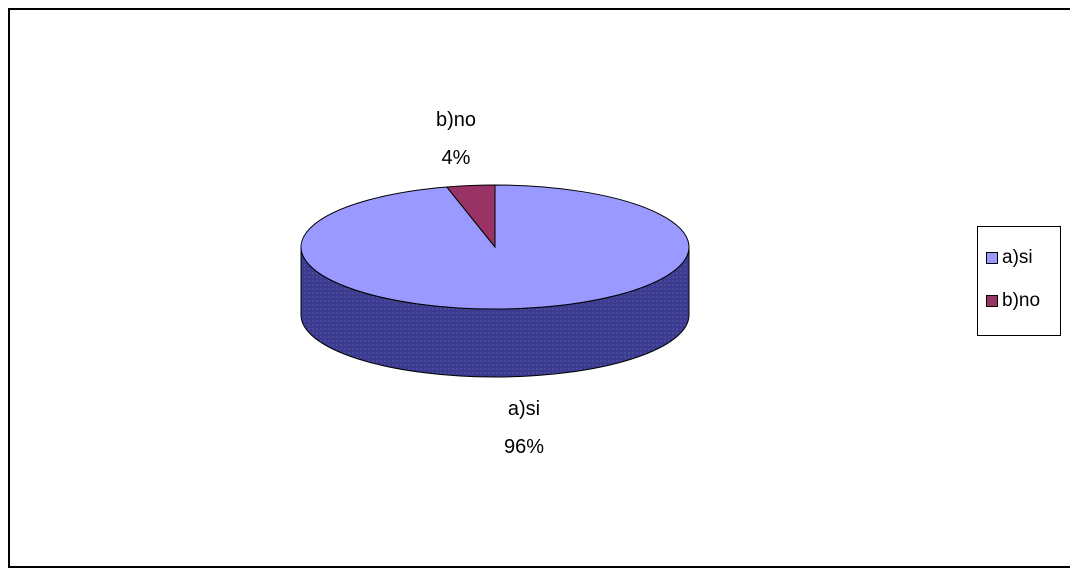 This screenshot has width=1070, height=568. Describe the element at coordinates (1017, 257) in the screenshot. I see `legend-label-si: a)si` at that location.